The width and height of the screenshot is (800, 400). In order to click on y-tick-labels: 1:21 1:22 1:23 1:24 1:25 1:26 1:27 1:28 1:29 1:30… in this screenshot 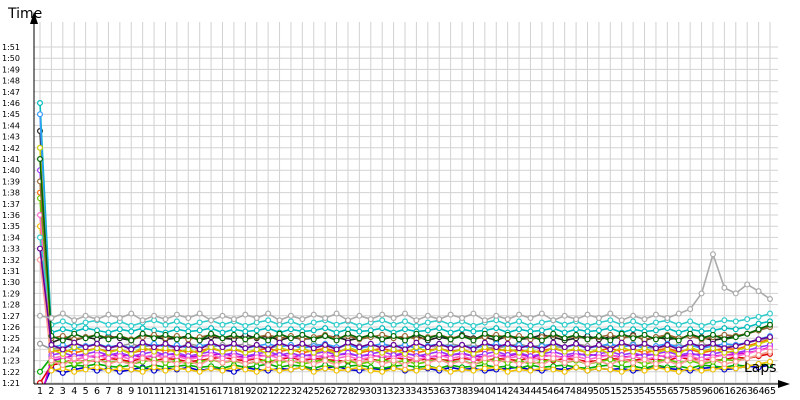, I will do `click(11, 215)`.